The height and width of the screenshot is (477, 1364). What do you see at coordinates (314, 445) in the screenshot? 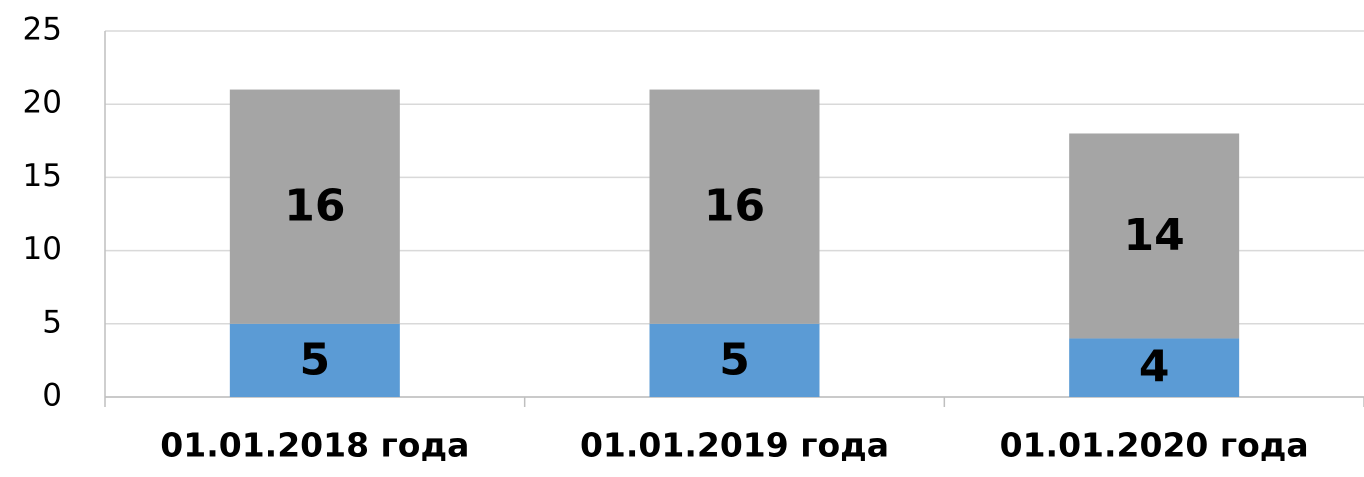
I see `x-tick-label: 01.01.2018 года` at bounding box center [314, 445].